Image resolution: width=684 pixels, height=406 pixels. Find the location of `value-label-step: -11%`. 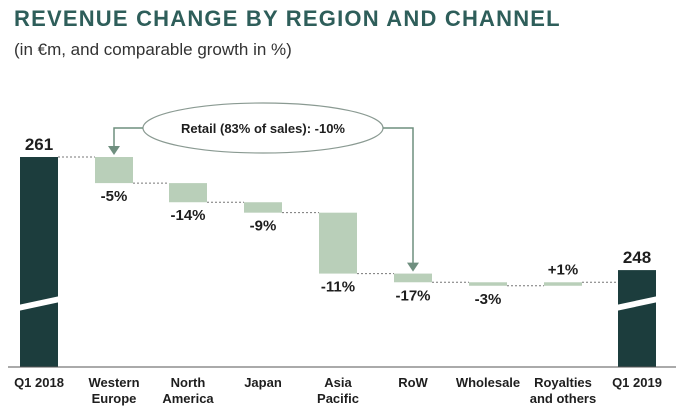

value-label-step: -11% is located at coordinates (338, 287).